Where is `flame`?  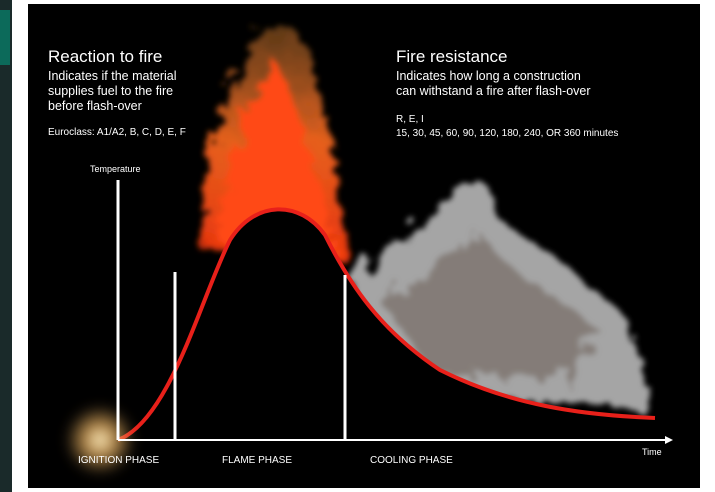 flame is located at coordinates (274, 141).